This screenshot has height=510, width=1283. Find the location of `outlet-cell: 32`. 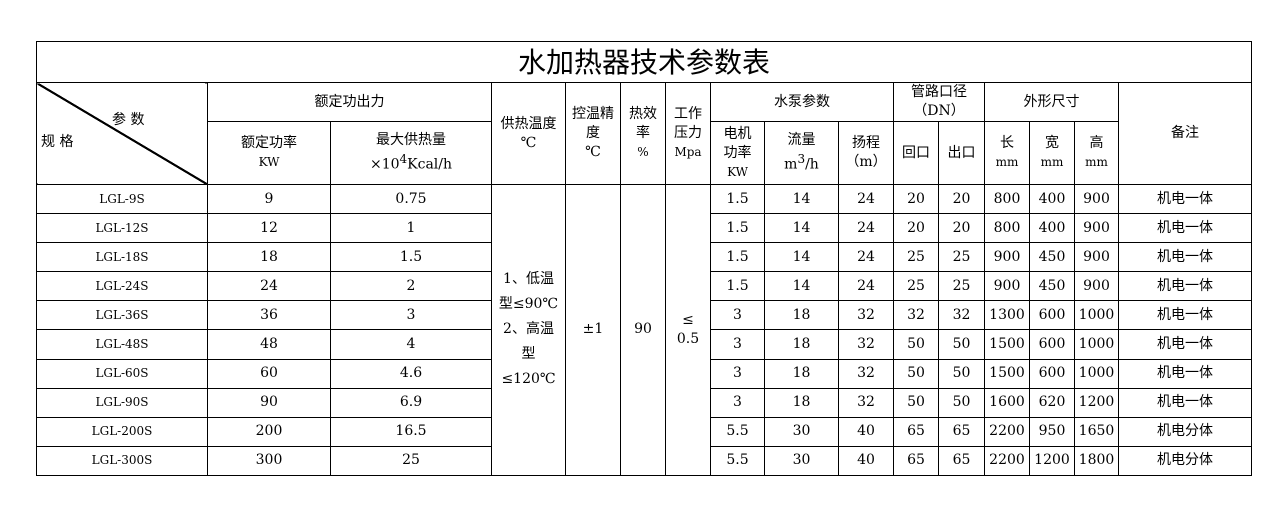

outlet-cell: 32 is located at coordinates (961, 315).